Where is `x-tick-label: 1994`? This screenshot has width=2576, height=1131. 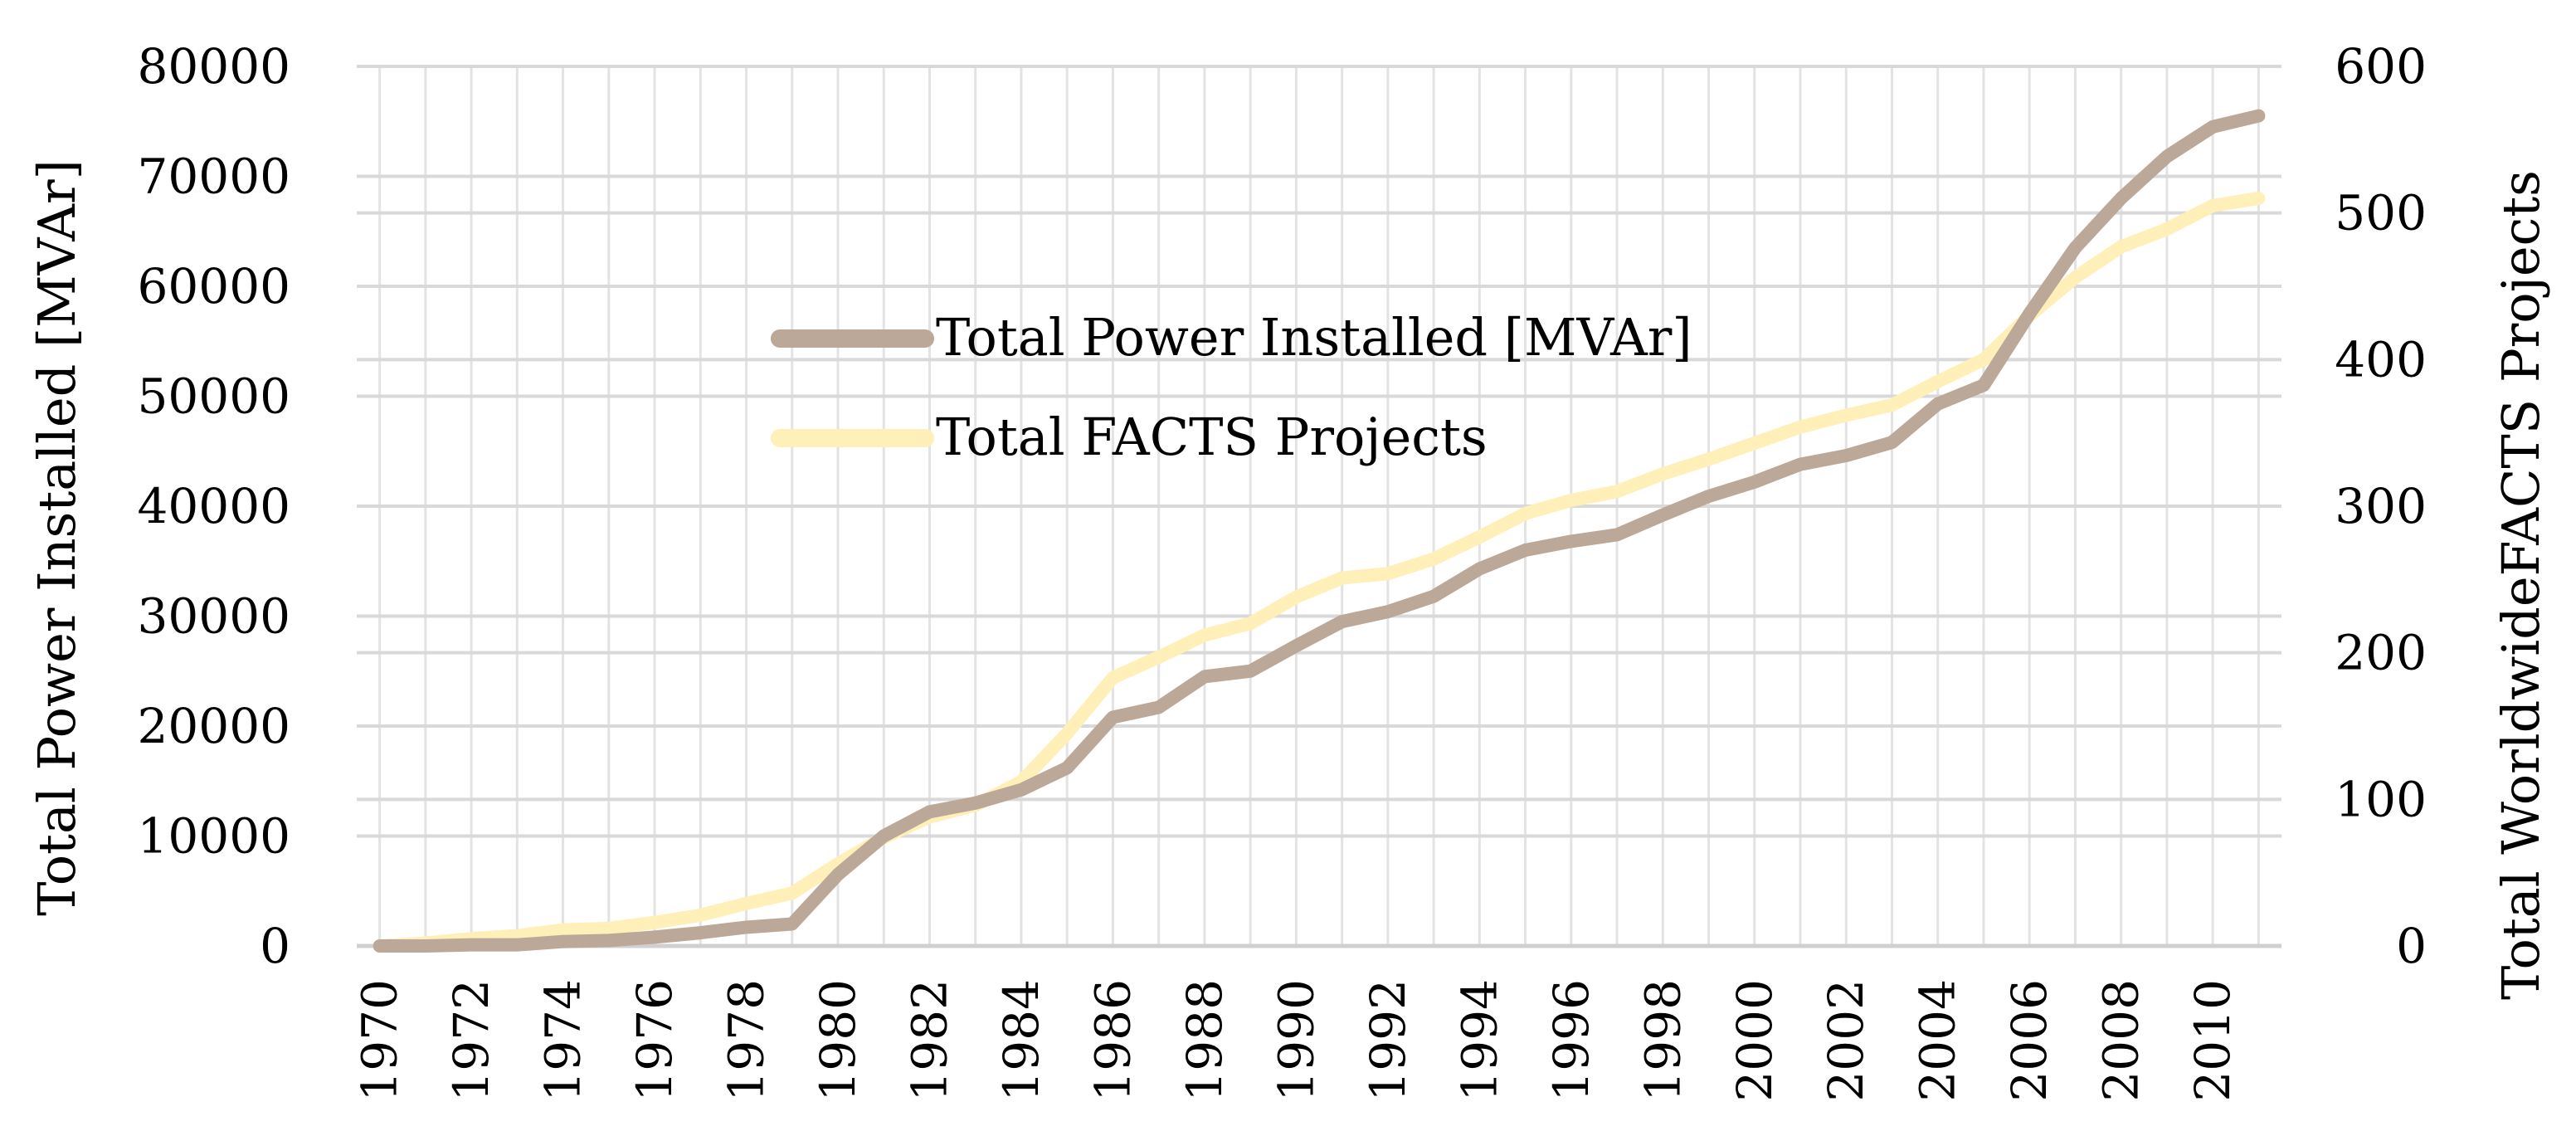
x-tick-label: 1994 is located at coordinates (1479, 1040).